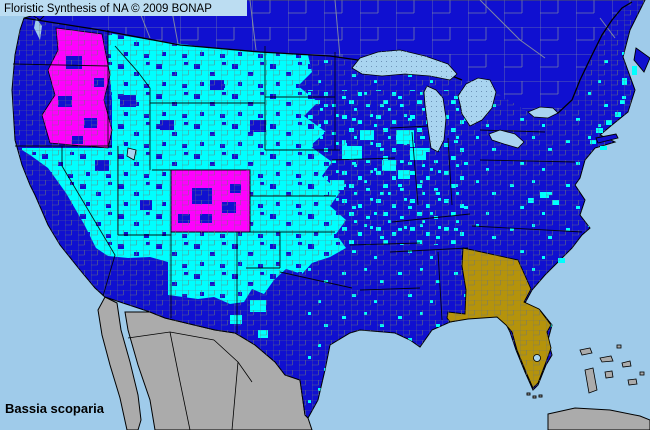 This screenshot has height=430, width=650. Describe the element at coordinates (641, 60) in the screenshot. I see `nova-scotia` at that location.